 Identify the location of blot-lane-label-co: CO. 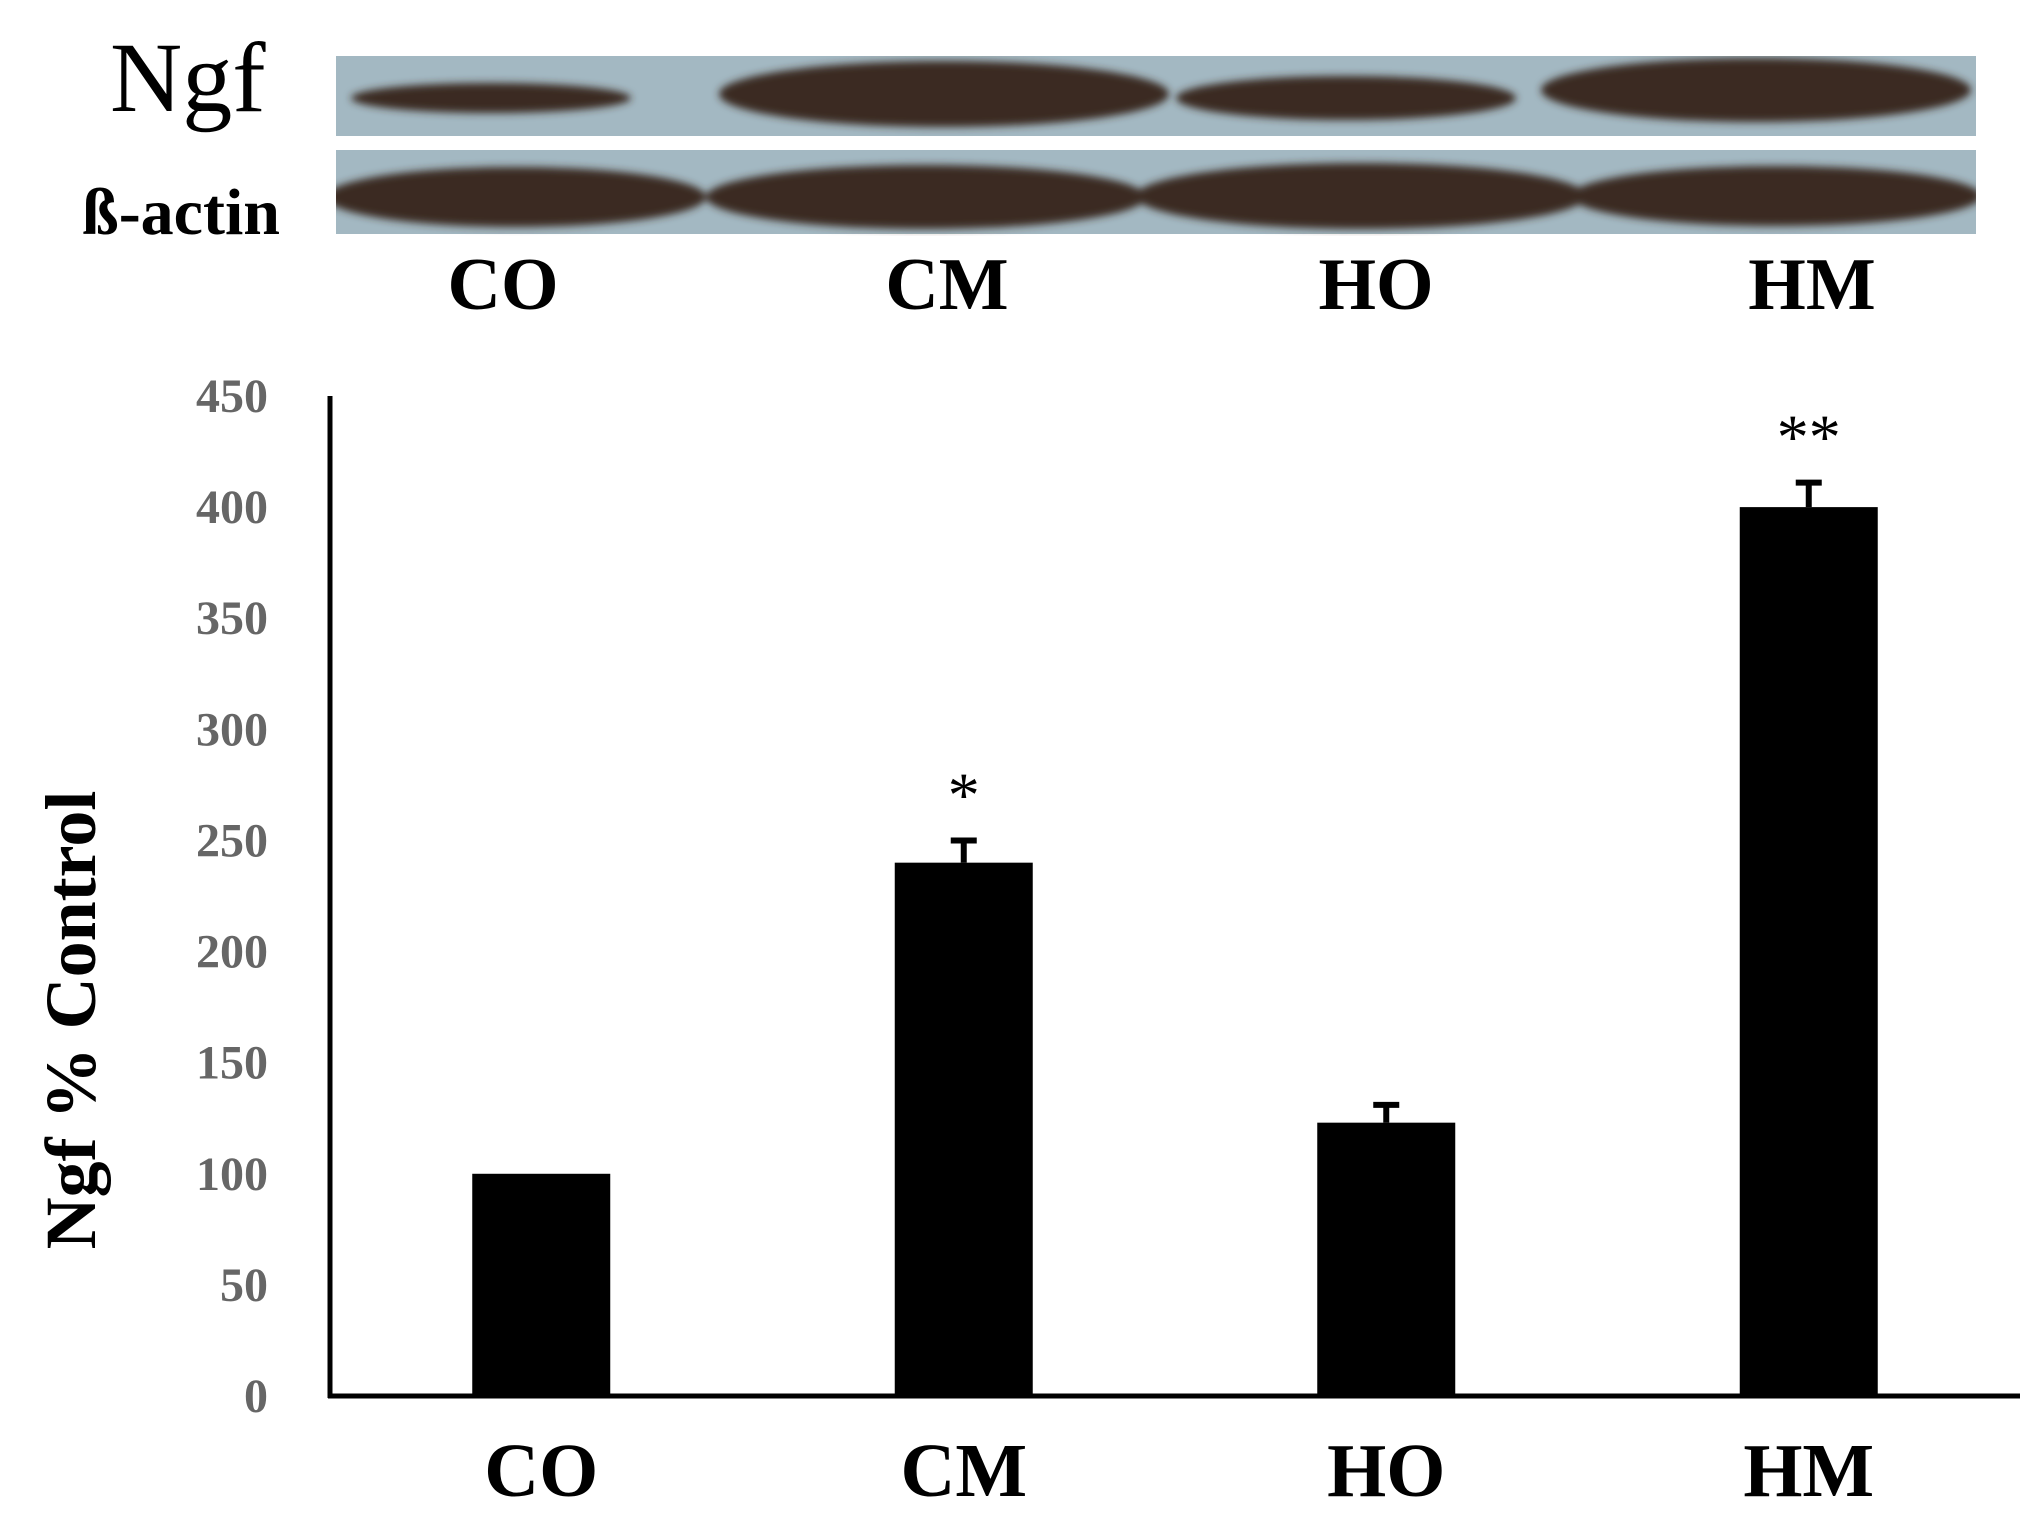
(503, 285).